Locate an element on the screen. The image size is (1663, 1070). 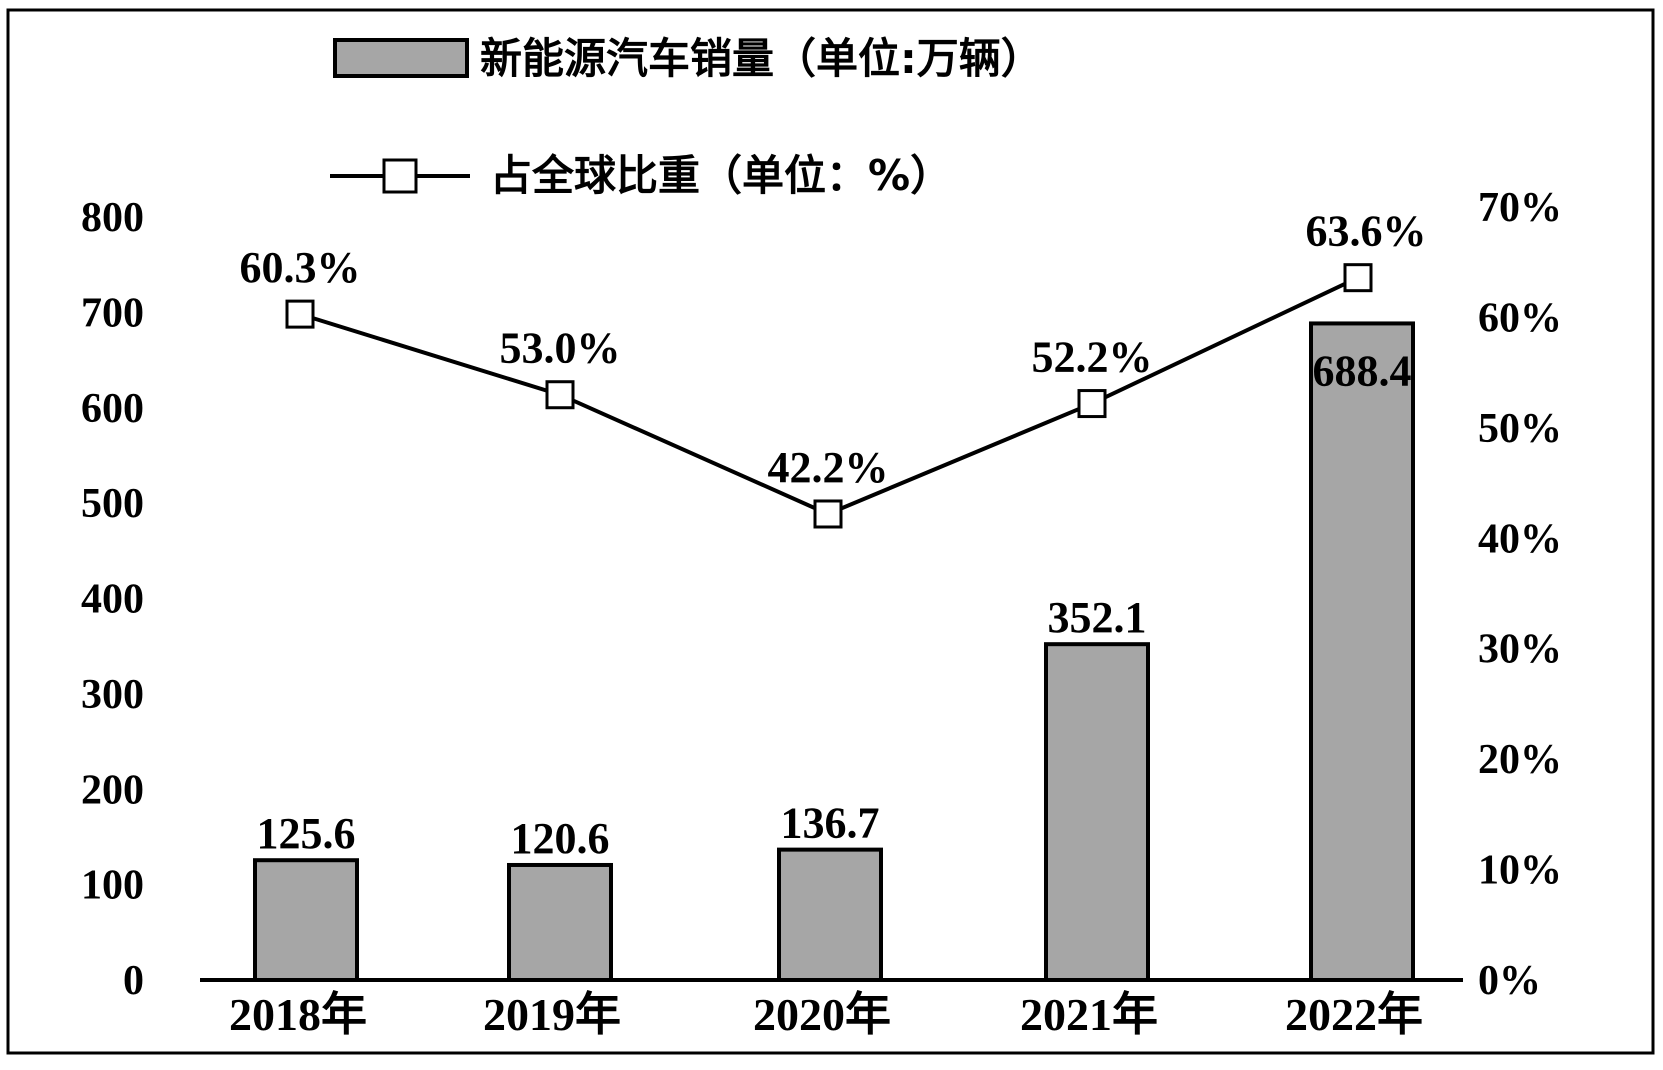
right-axis: 0% 10% 20% 30% 40% 50% 60% 70% is located at coordinates (1520, 594).